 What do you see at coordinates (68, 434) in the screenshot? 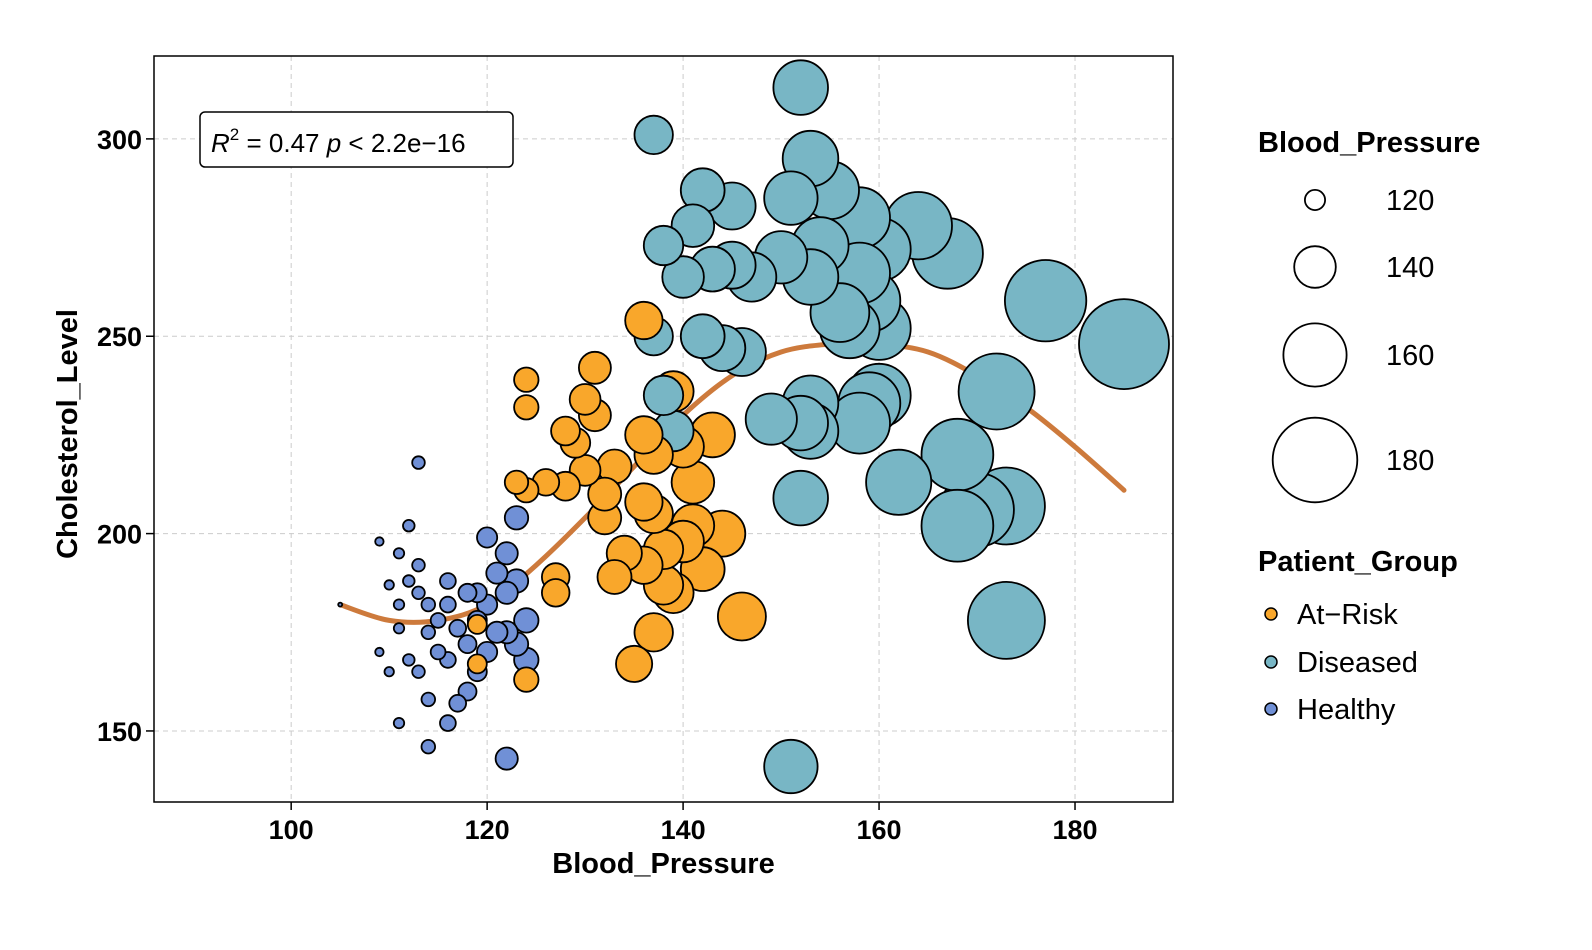
I see `y-axis-title: Cholesterol_Level` at bounding box center [68, 434].